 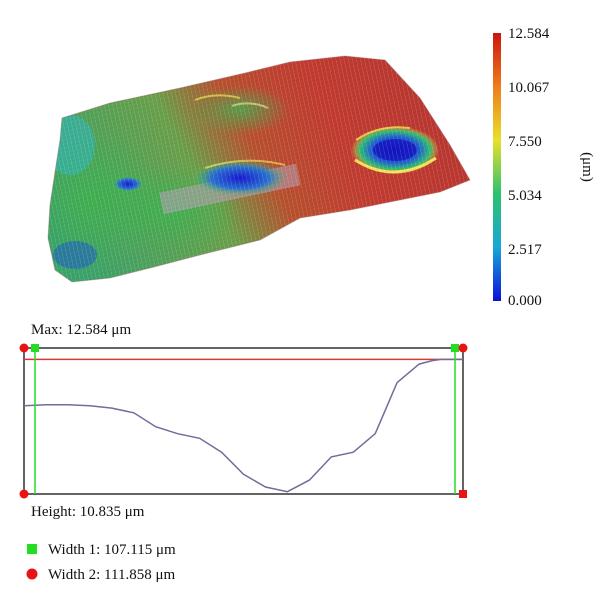 I want to click on colorbar-tick-2: 7.550, so click(x=525, y=142).